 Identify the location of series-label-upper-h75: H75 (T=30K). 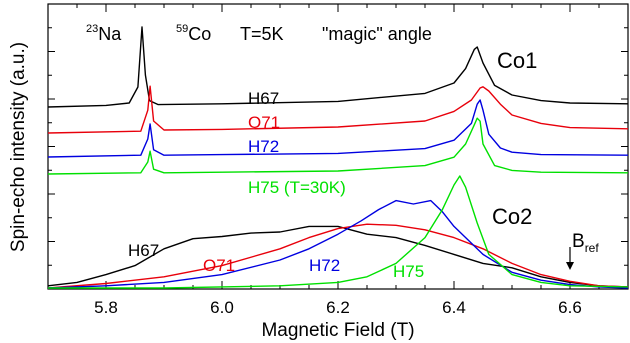
(297, 187).